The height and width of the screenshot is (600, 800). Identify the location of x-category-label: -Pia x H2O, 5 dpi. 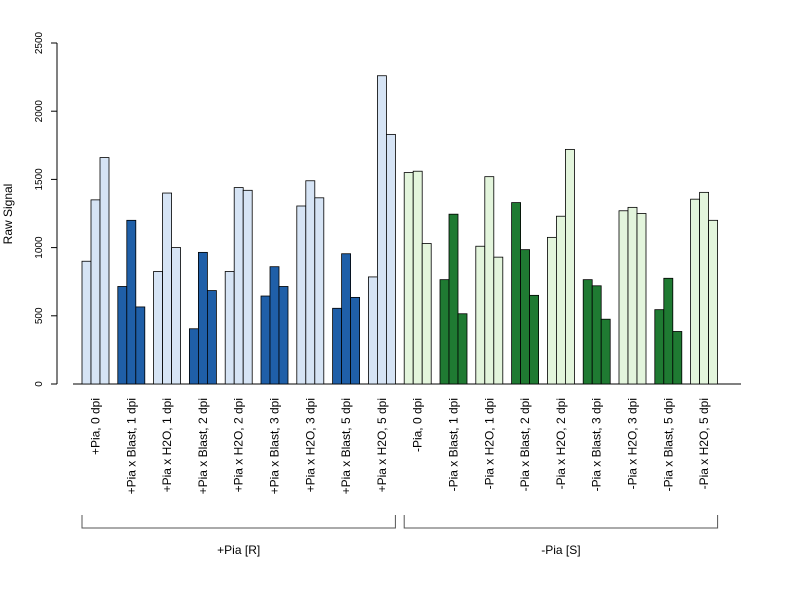
(704, 443).